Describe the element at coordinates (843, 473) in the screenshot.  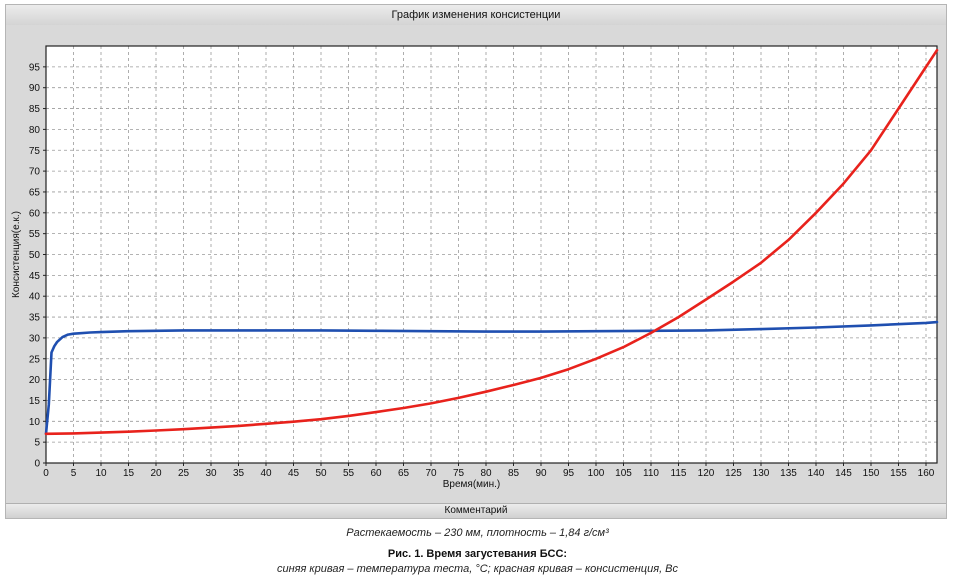
I see `x-tick-label: 145` at that location.